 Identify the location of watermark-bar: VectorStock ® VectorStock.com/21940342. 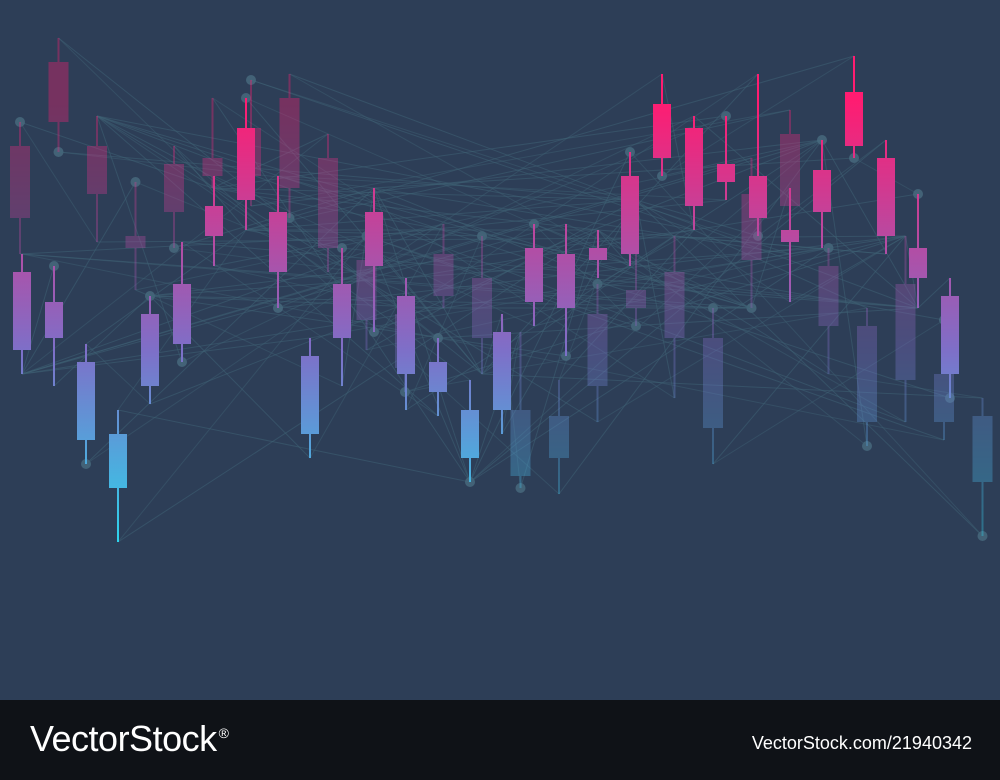
(500, 740).